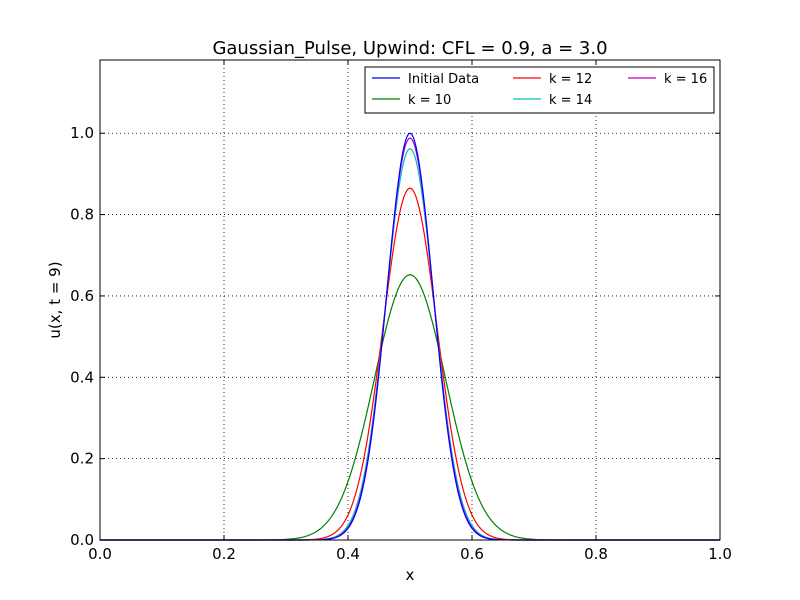 The width and height of the screenshot is (800, 600). What do you see at coordinates (410, 575) in the screenshot?
I see `x-axis-label: x` at bounding box center [410, 575].